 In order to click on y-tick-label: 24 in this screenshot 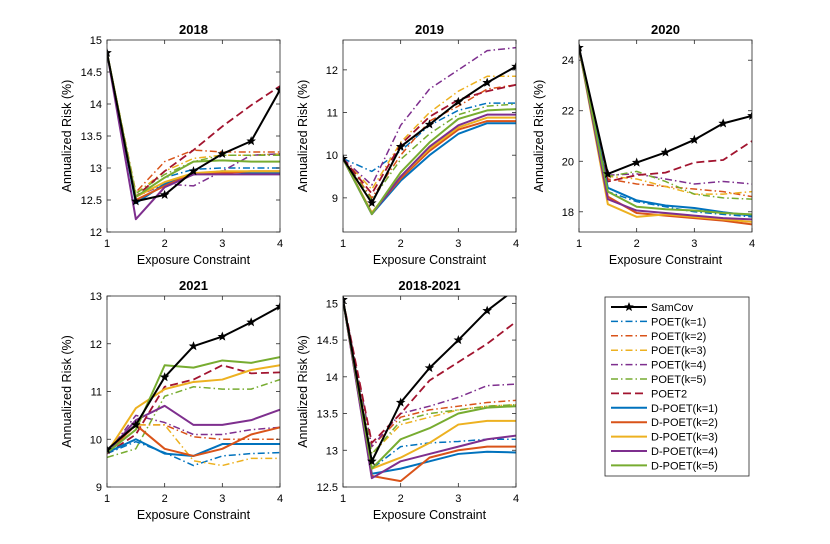, I will do `click(568, 61)`.